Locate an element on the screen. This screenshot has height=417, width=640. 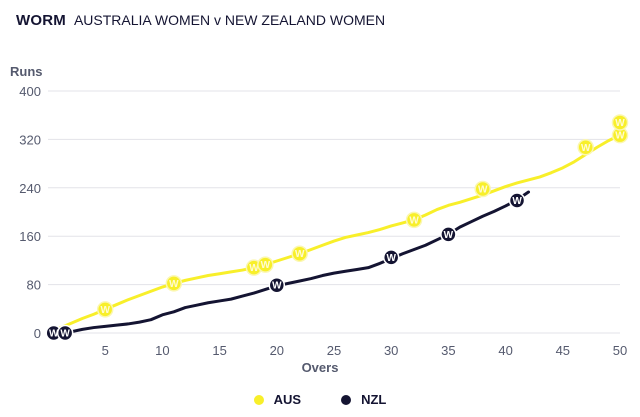
y-tick-label: 160 is located at coordinates (30, 236).